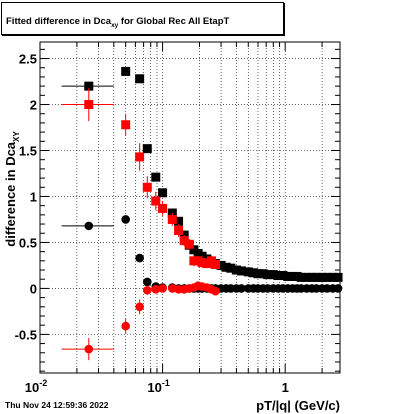  I want to click on chart-title-main: Fitted difference in Dca, so click(59, 21).